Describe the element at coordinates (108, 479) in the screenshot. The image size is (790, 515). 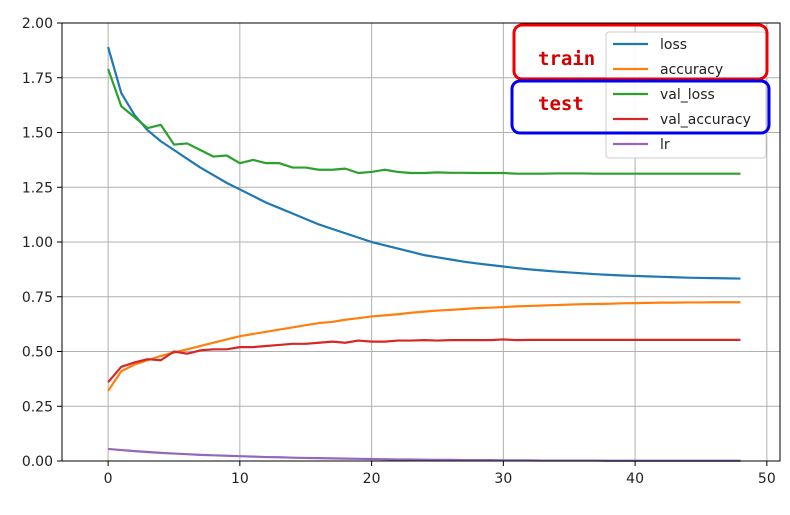
I see `x-tick-label: 0` at that location.